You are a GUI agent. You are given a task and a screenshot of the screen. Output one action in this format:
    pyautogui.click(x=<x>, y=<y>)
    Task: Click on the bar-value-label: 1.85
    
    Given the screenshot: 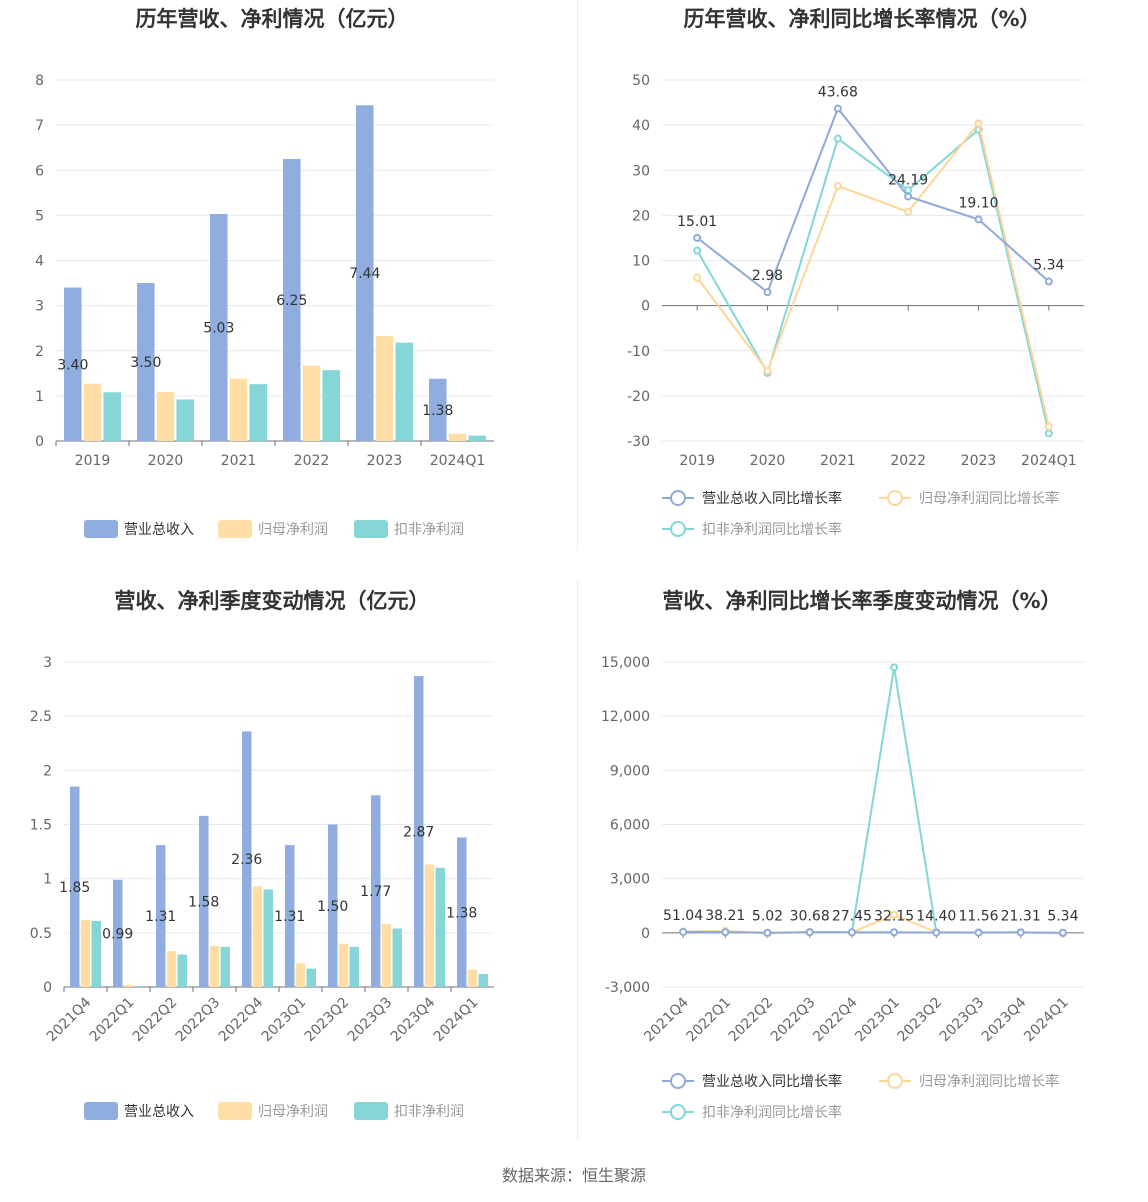 What is the action you would take?
    pyautogui.click(x=74, y=888)
    